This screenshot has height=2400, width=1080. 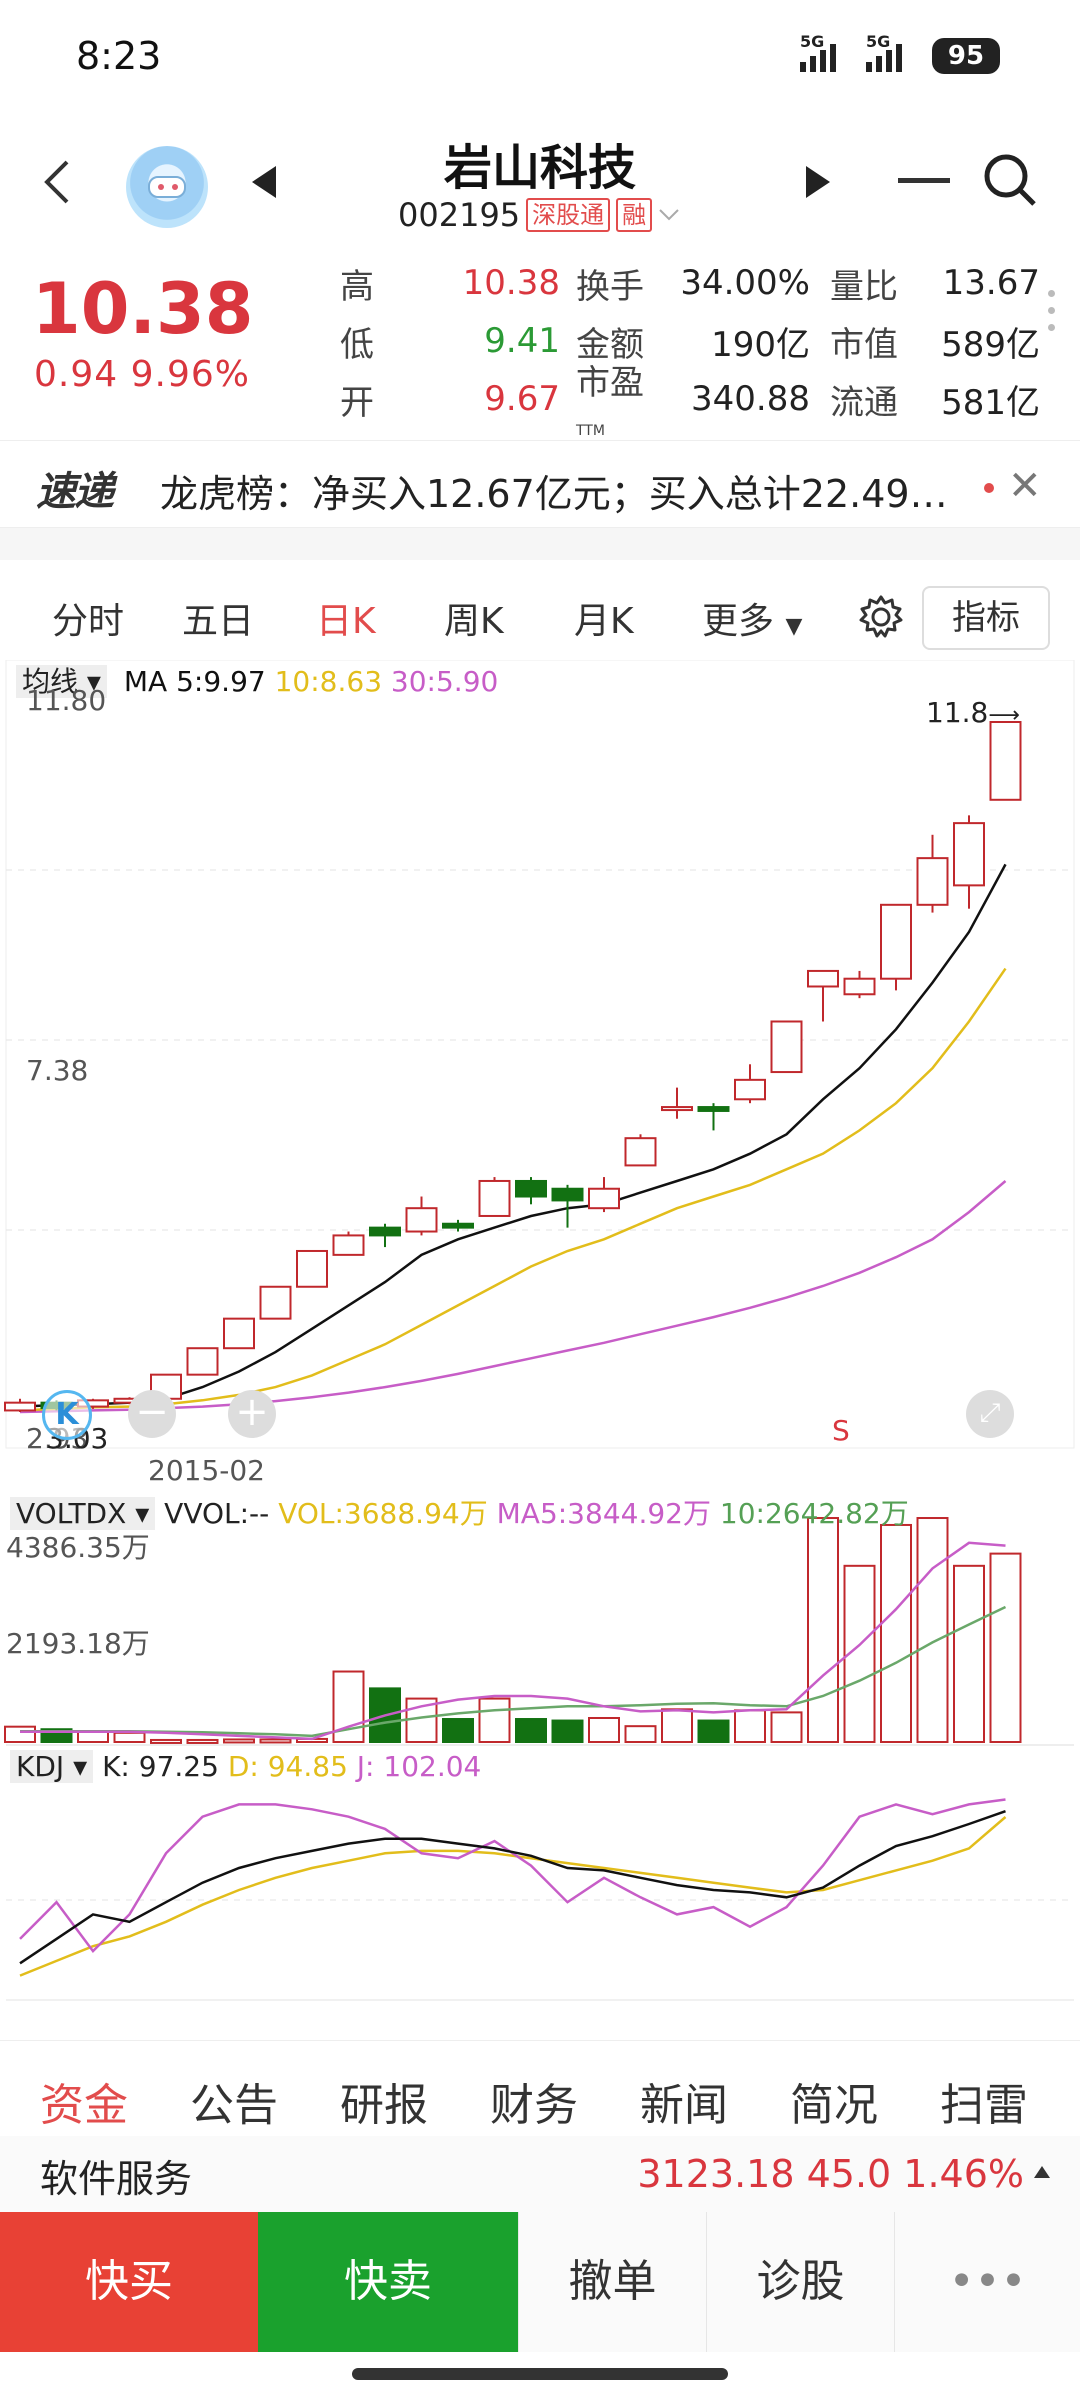 What do you see at coordinates (160, 1766) in the screenshot?
I see `kdj-k-value: K: 97.25` at bounding box center [160, 1766].